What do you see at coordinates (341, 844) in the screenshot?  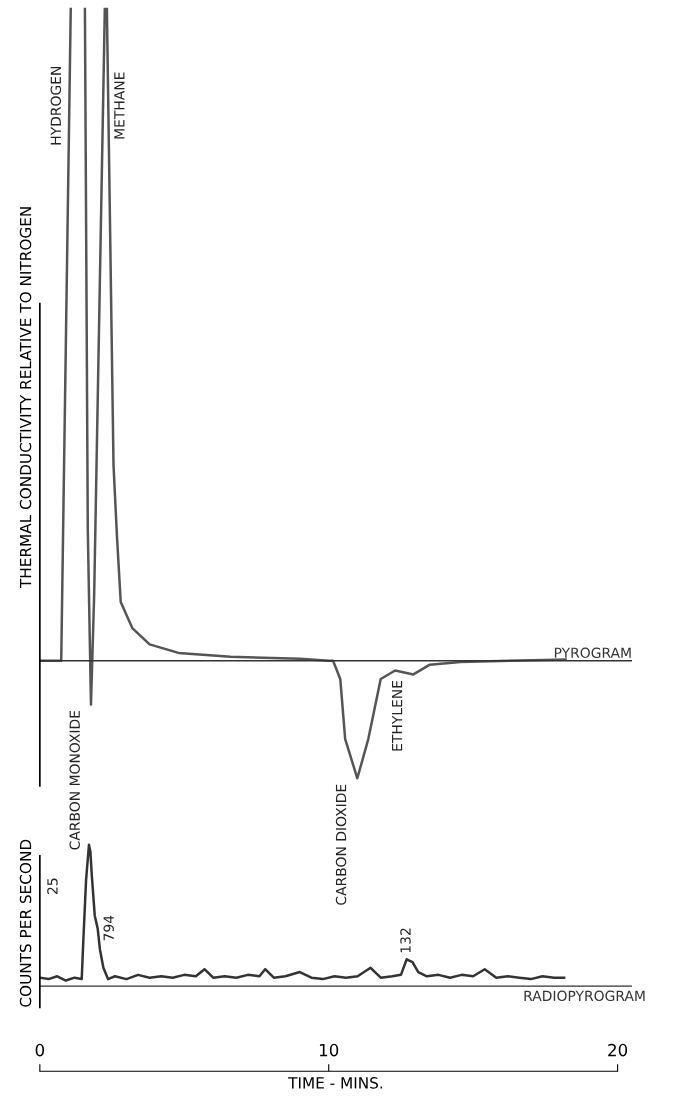 I see `annotation: CARBON DIOXIDE` at bounding box center [341, 844].